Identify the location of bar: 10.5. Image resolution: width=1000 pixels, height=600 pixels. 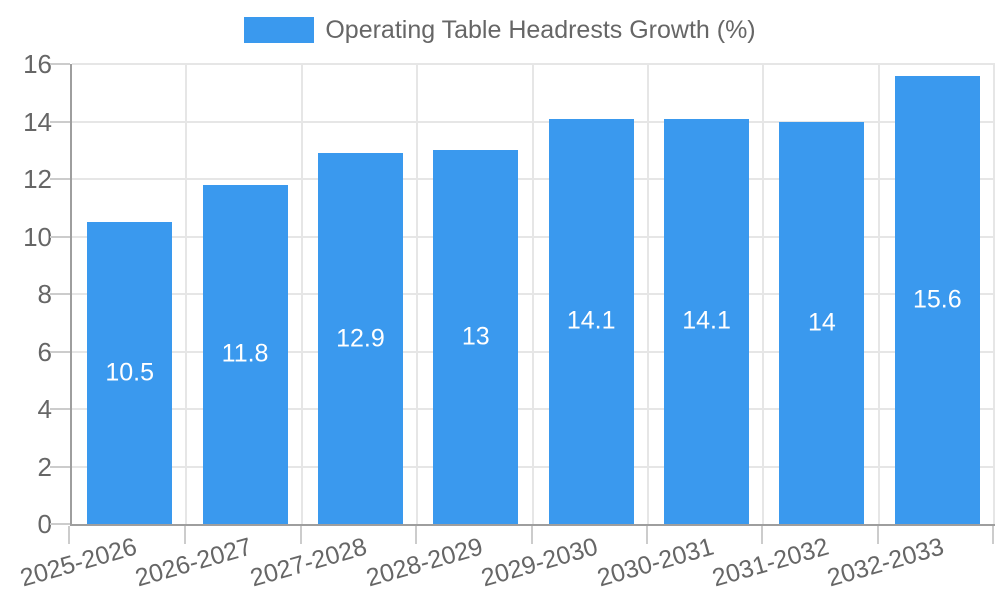
(130, 373).